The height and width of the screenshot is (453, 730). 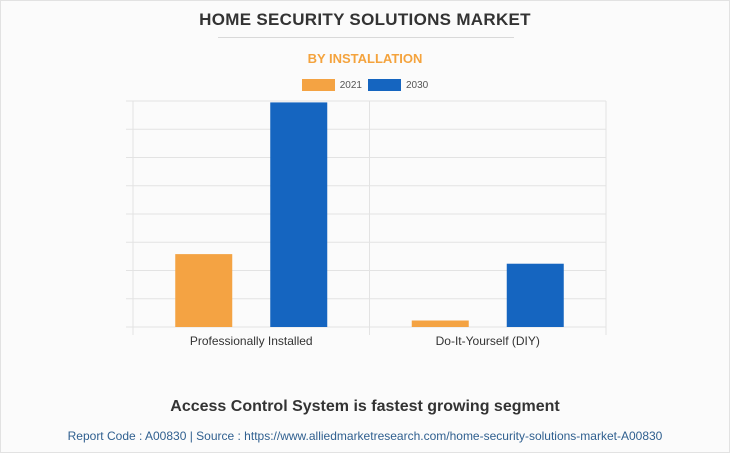 What do you see at coordinates (251, 341) in the screenshot?
I see `x-tick-label: Professionally Installed` at bounding box center [251, 341].